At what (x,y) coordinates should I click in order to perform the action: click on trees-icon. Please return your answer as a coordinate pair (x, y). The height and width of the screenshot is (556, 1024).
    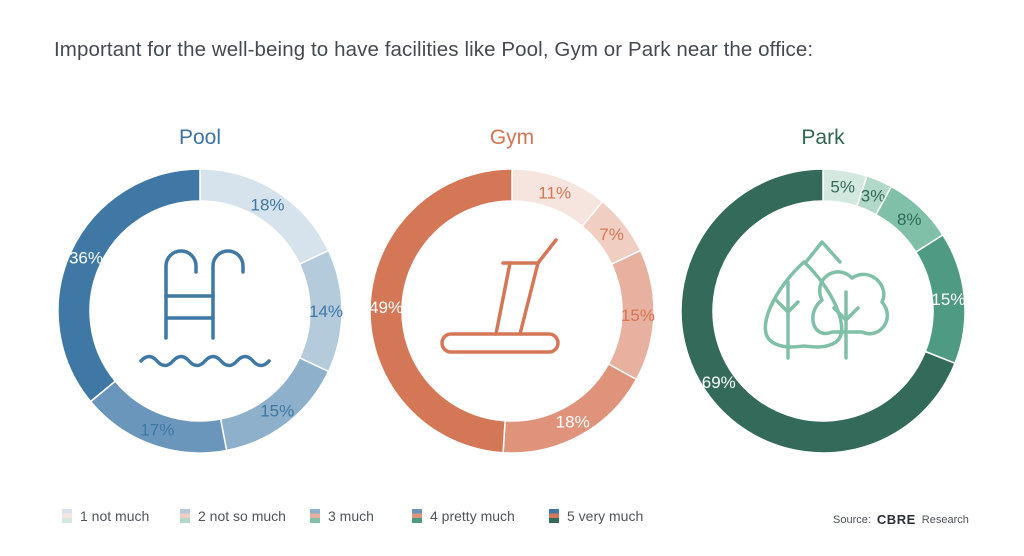
    Looking at the image, I should click on (826, 300).